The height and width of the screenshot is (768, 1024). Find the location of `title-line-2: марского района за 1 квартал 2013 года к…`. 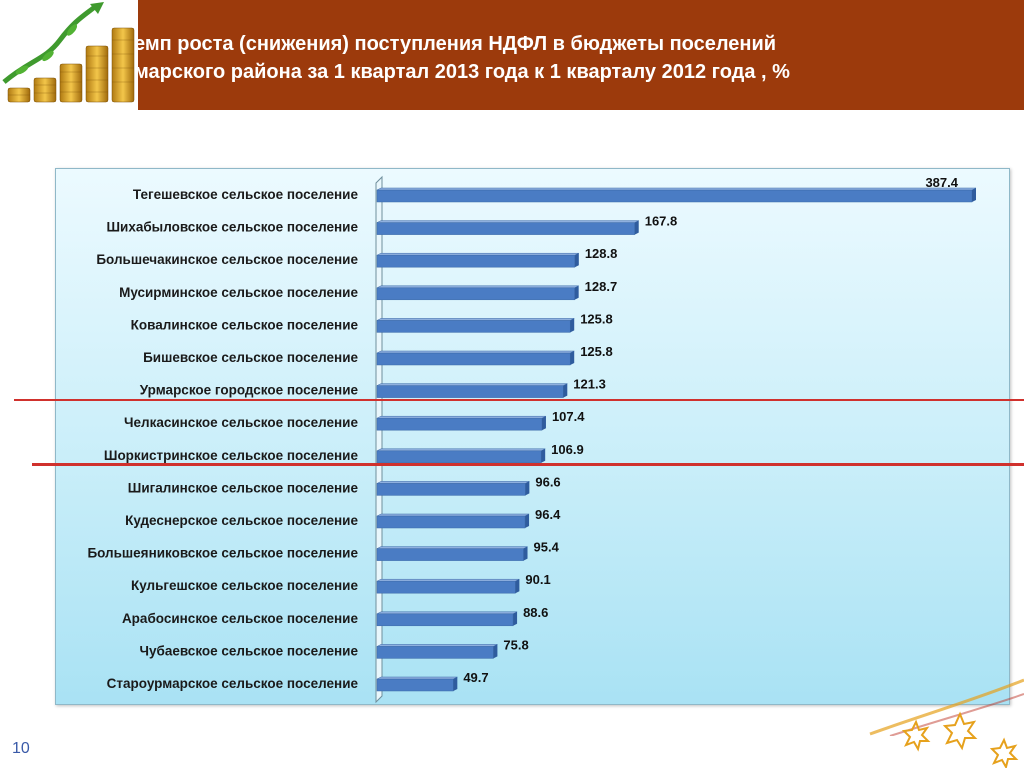

title-line-2: марского района за 1 квартал 2013 года к… is located at coordinates (462, 72).